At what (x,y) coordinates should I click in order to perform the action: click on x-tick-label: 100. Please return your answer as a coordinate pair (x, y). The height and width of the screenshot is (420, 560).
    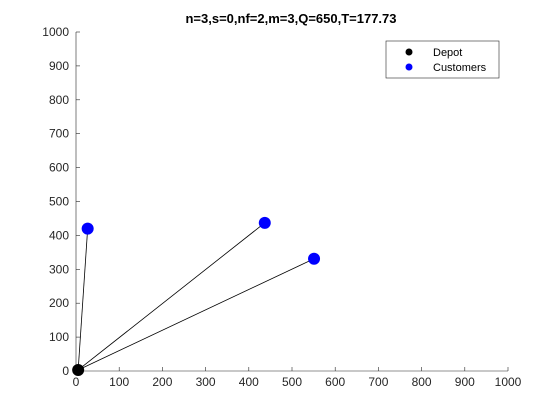
    Looking at the image, I should click on (119, 382).